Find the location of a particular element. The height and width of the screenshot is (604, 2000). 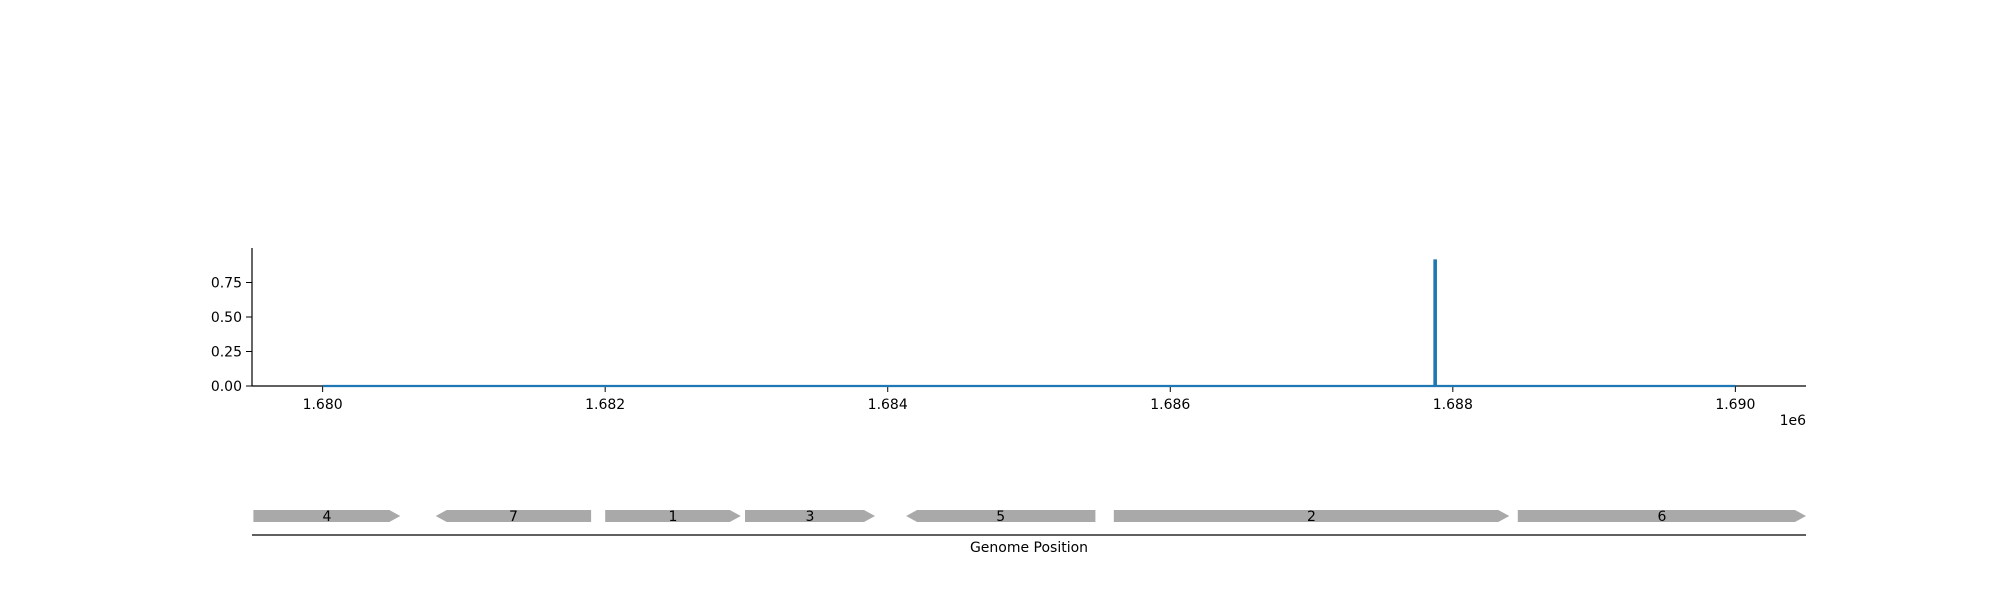

x-tick-label: 1.690 is located at coordinates (1735, 405).